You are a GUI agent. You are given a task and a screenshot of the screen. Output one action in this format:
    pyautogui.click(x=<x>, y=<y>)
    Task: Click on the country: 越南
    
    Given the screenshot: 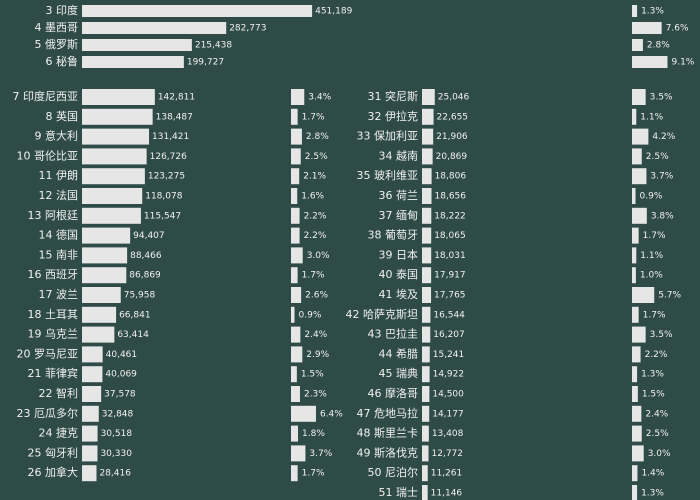 What is the action you would take?
    pyautogui.click(x=407, y=155)
    